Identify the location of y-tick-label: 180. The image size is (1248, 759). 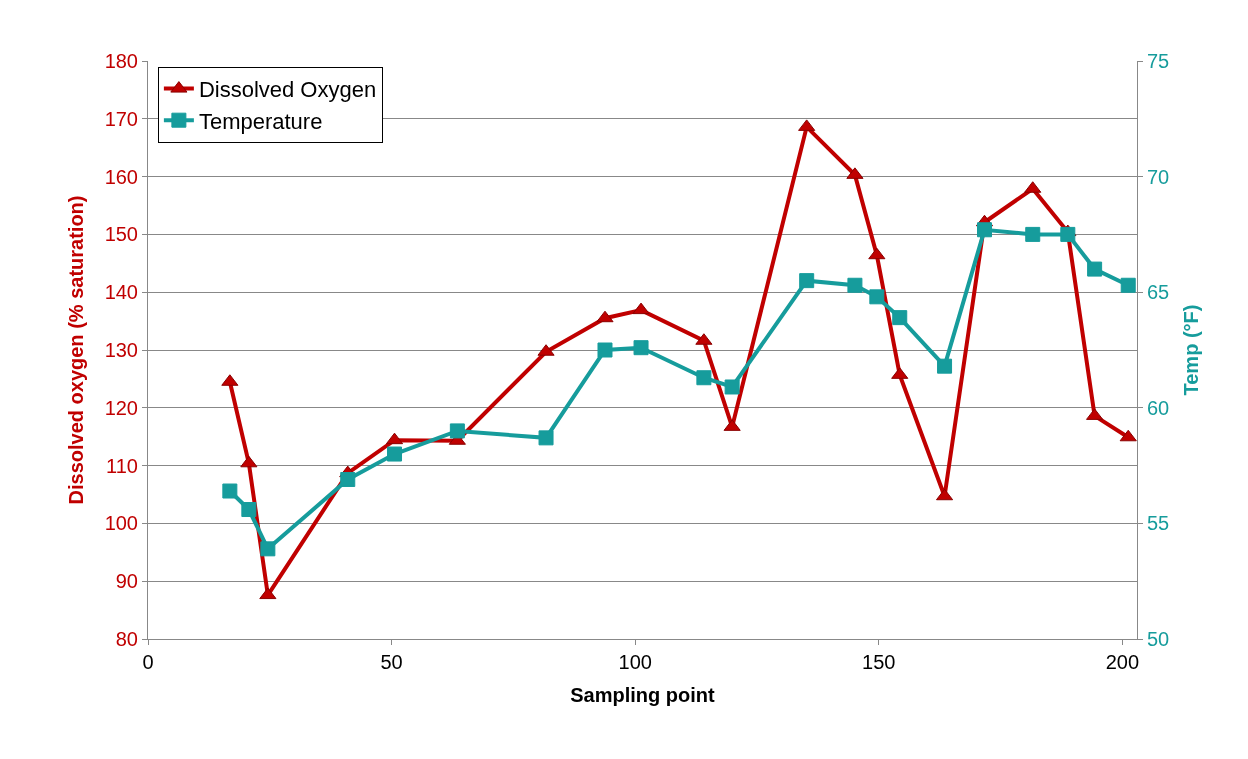
(121, 61).